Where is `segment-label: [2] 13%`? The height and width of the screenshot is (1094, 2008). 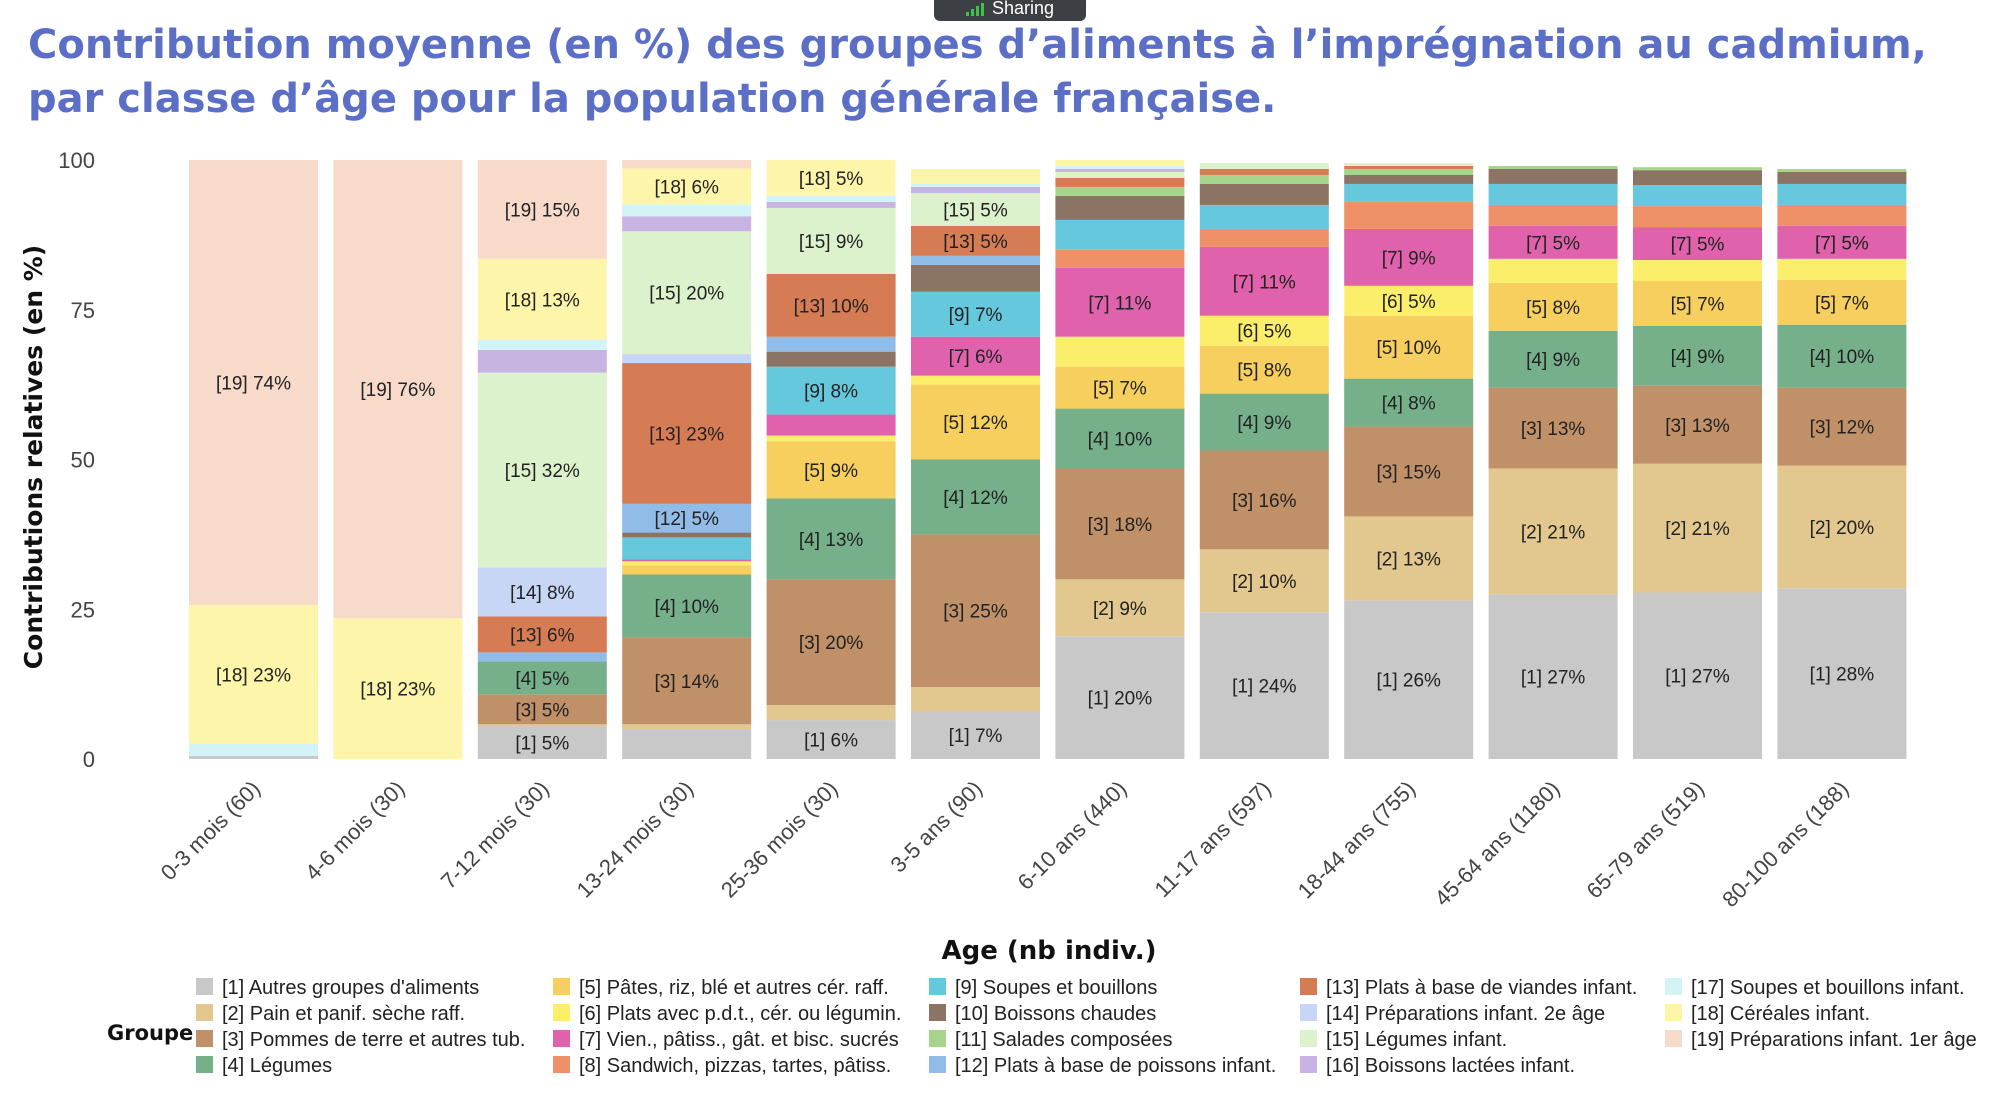 segment-label: [2] 13% is located at coordinates (1408, 559).